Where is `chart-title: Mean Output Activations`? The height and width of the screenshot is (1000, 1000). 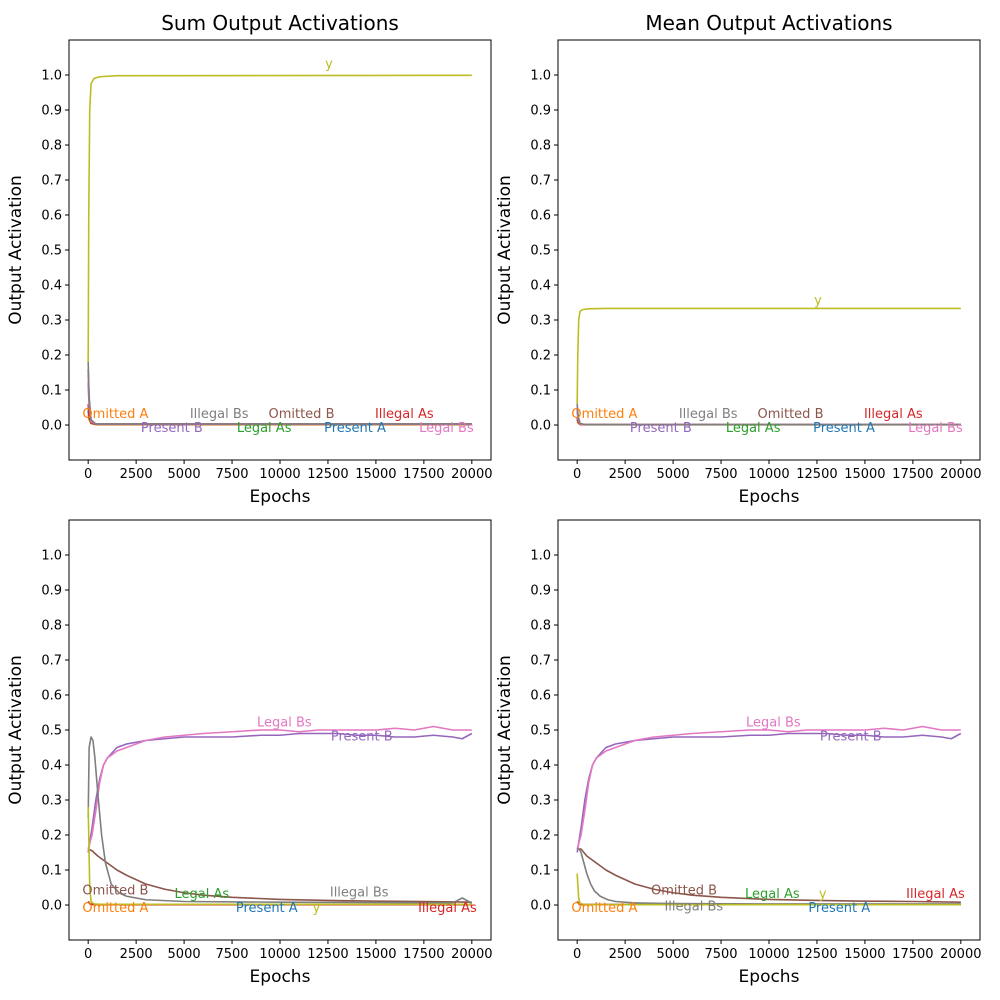 chart-title: Mean Output Activations is located at coordinates (768, 23).